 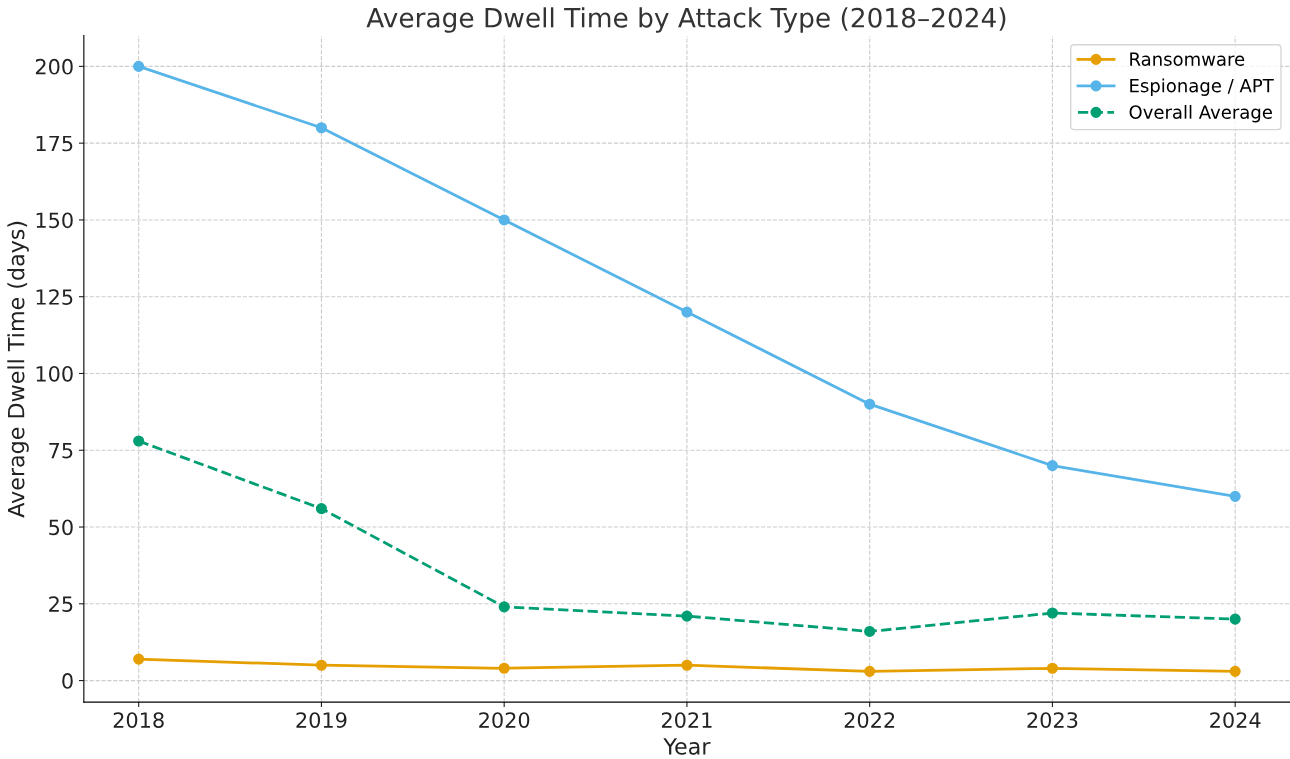 I want to click on y-tick-label: 150, so click(x=54, y=220).